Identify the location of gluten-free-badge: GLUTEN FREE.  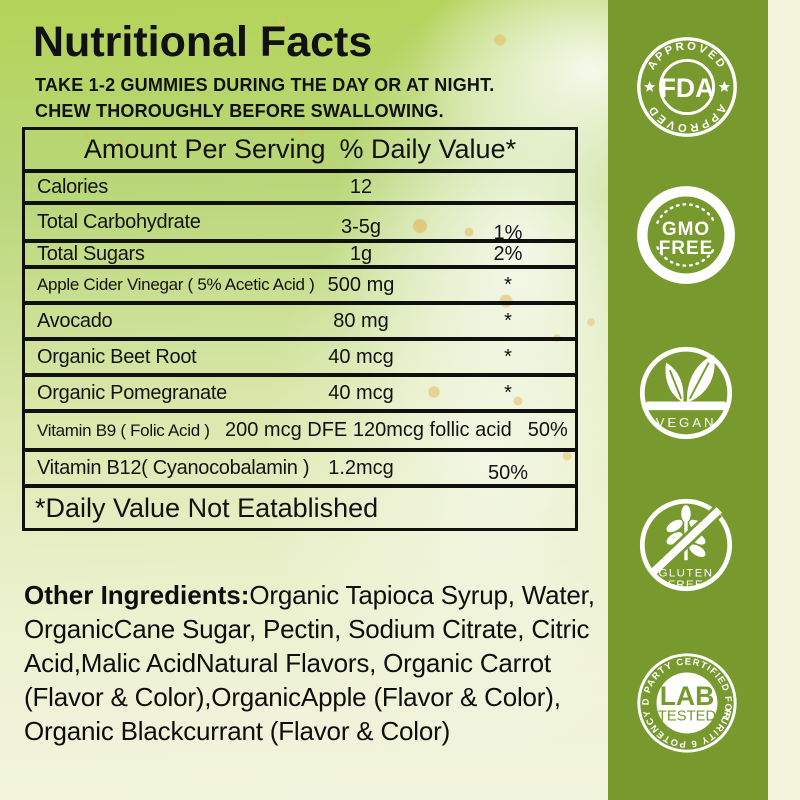
(686, 545).